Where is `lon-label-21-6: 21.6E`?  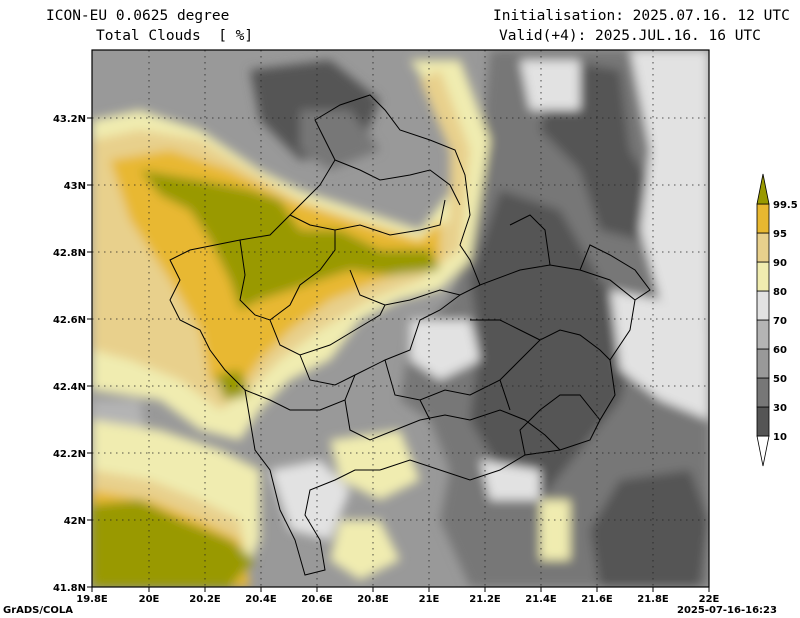 lon-label-21-6: 21.6E is located at coordinates (597, 599).